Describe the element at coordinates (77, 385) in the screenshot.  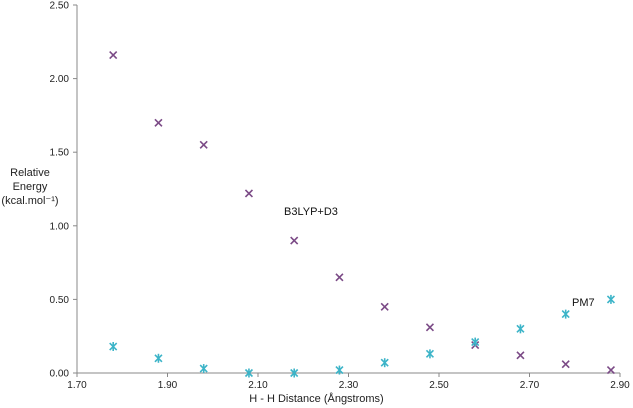
I see `x-tick-label: 1.70` at that location.